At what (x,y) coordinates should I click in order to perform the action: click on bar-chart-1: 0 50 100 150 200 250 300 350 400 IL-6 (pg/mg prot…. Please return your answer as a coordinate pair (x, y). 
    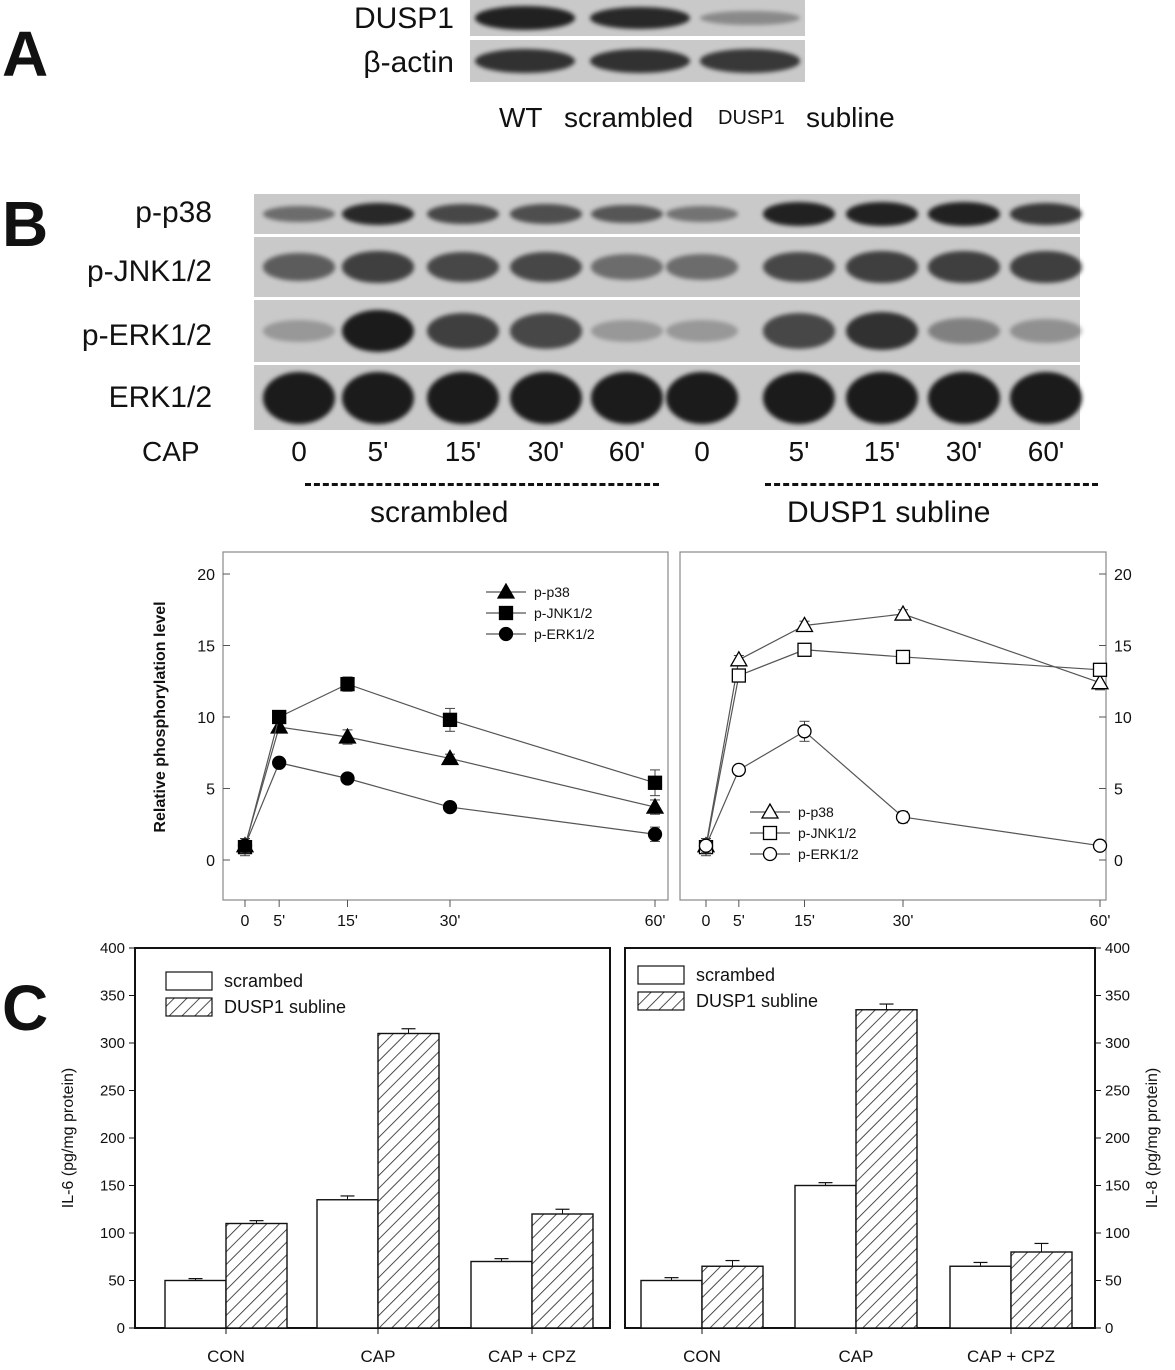
    Looking at the image, I should click on (335, 1153).